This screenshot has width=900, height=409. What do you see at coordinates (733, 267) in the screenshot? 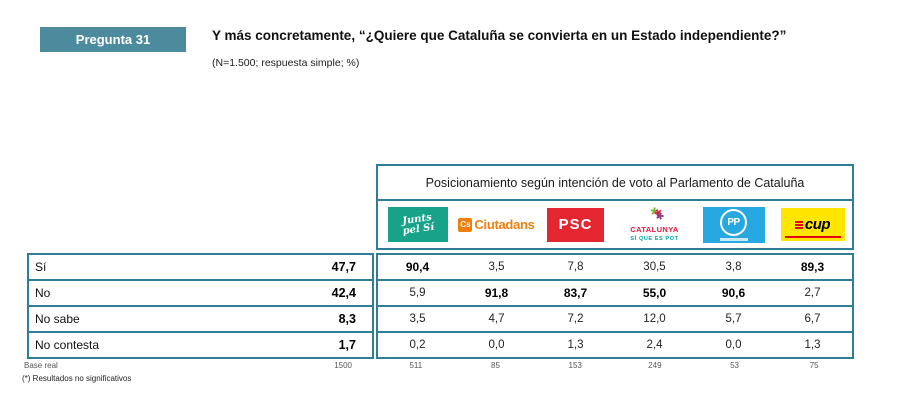
I see `value-cell: 3,8` at bounding box center [733, 267].